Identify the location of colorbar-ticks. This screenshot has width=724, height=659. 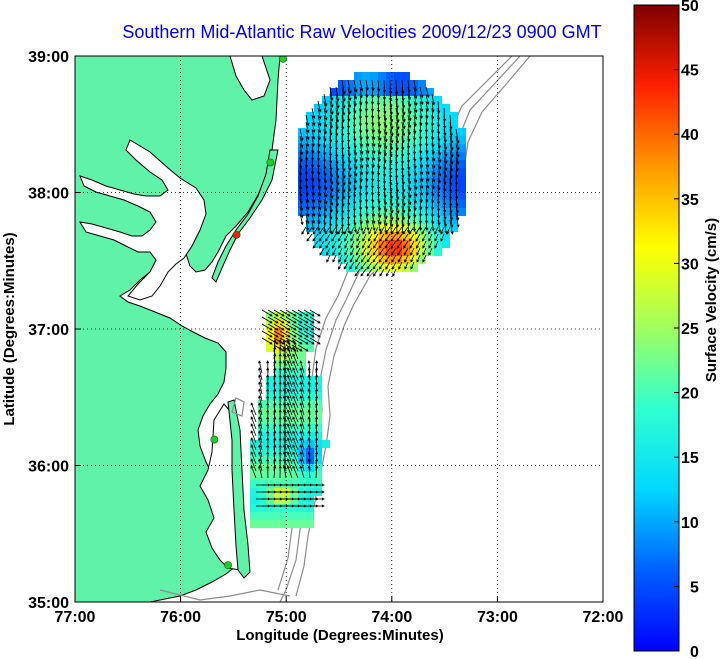
(676, 328).